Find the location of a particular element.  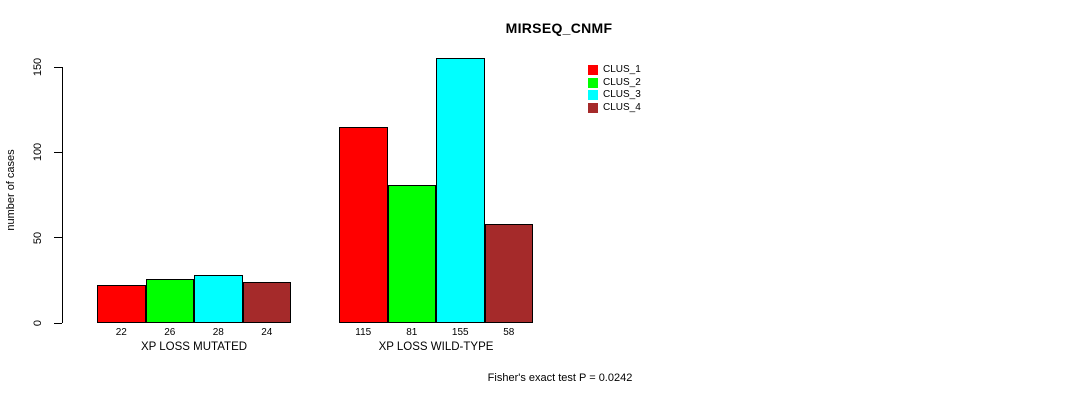

legend-label: CLUS_2 is located at coordinates (622, 82).